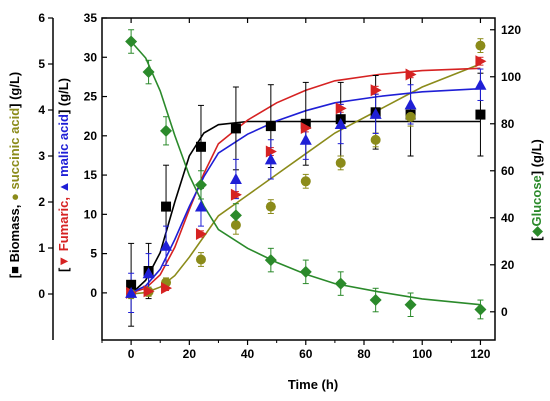 Image resolution: width=550 pixels, height=401 pixels. I want to click on axis-title-part: ▲, so click(63, 187).